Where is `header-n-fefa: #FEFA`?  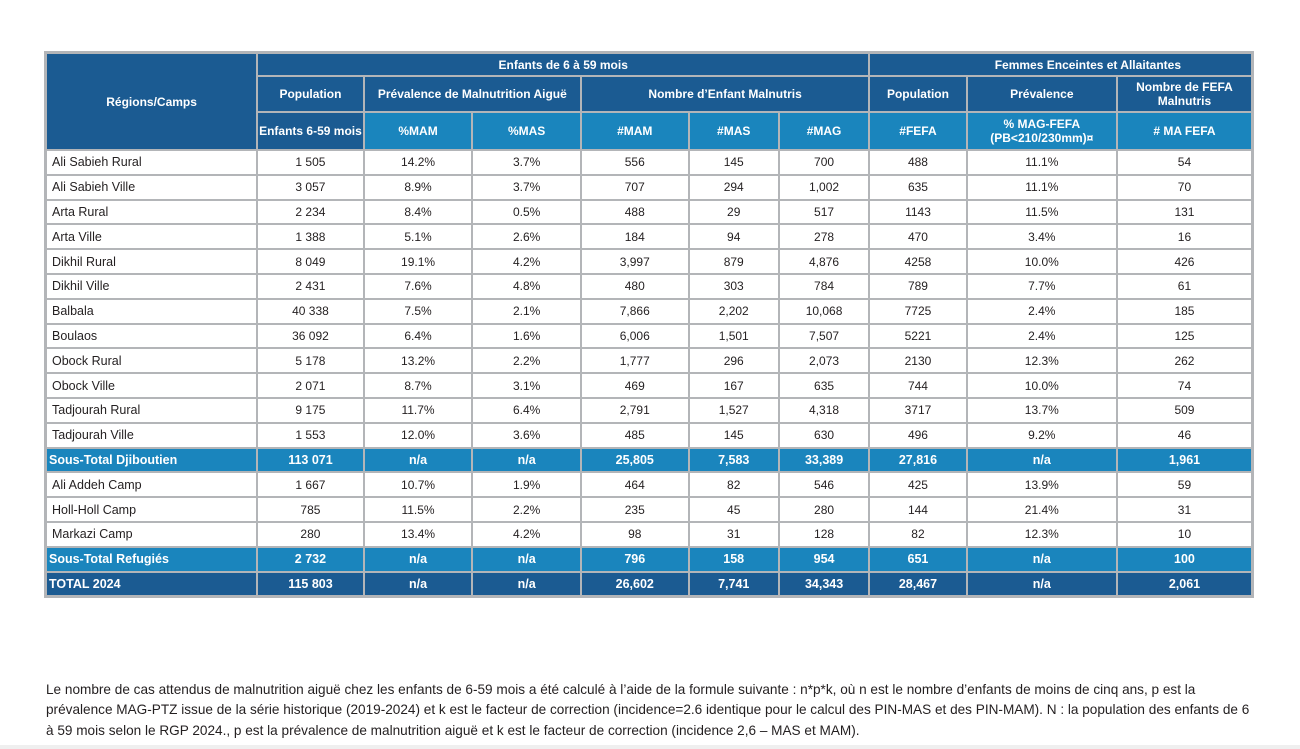
header-n-fefa: #FEFA is located at coordinates (918, 131).